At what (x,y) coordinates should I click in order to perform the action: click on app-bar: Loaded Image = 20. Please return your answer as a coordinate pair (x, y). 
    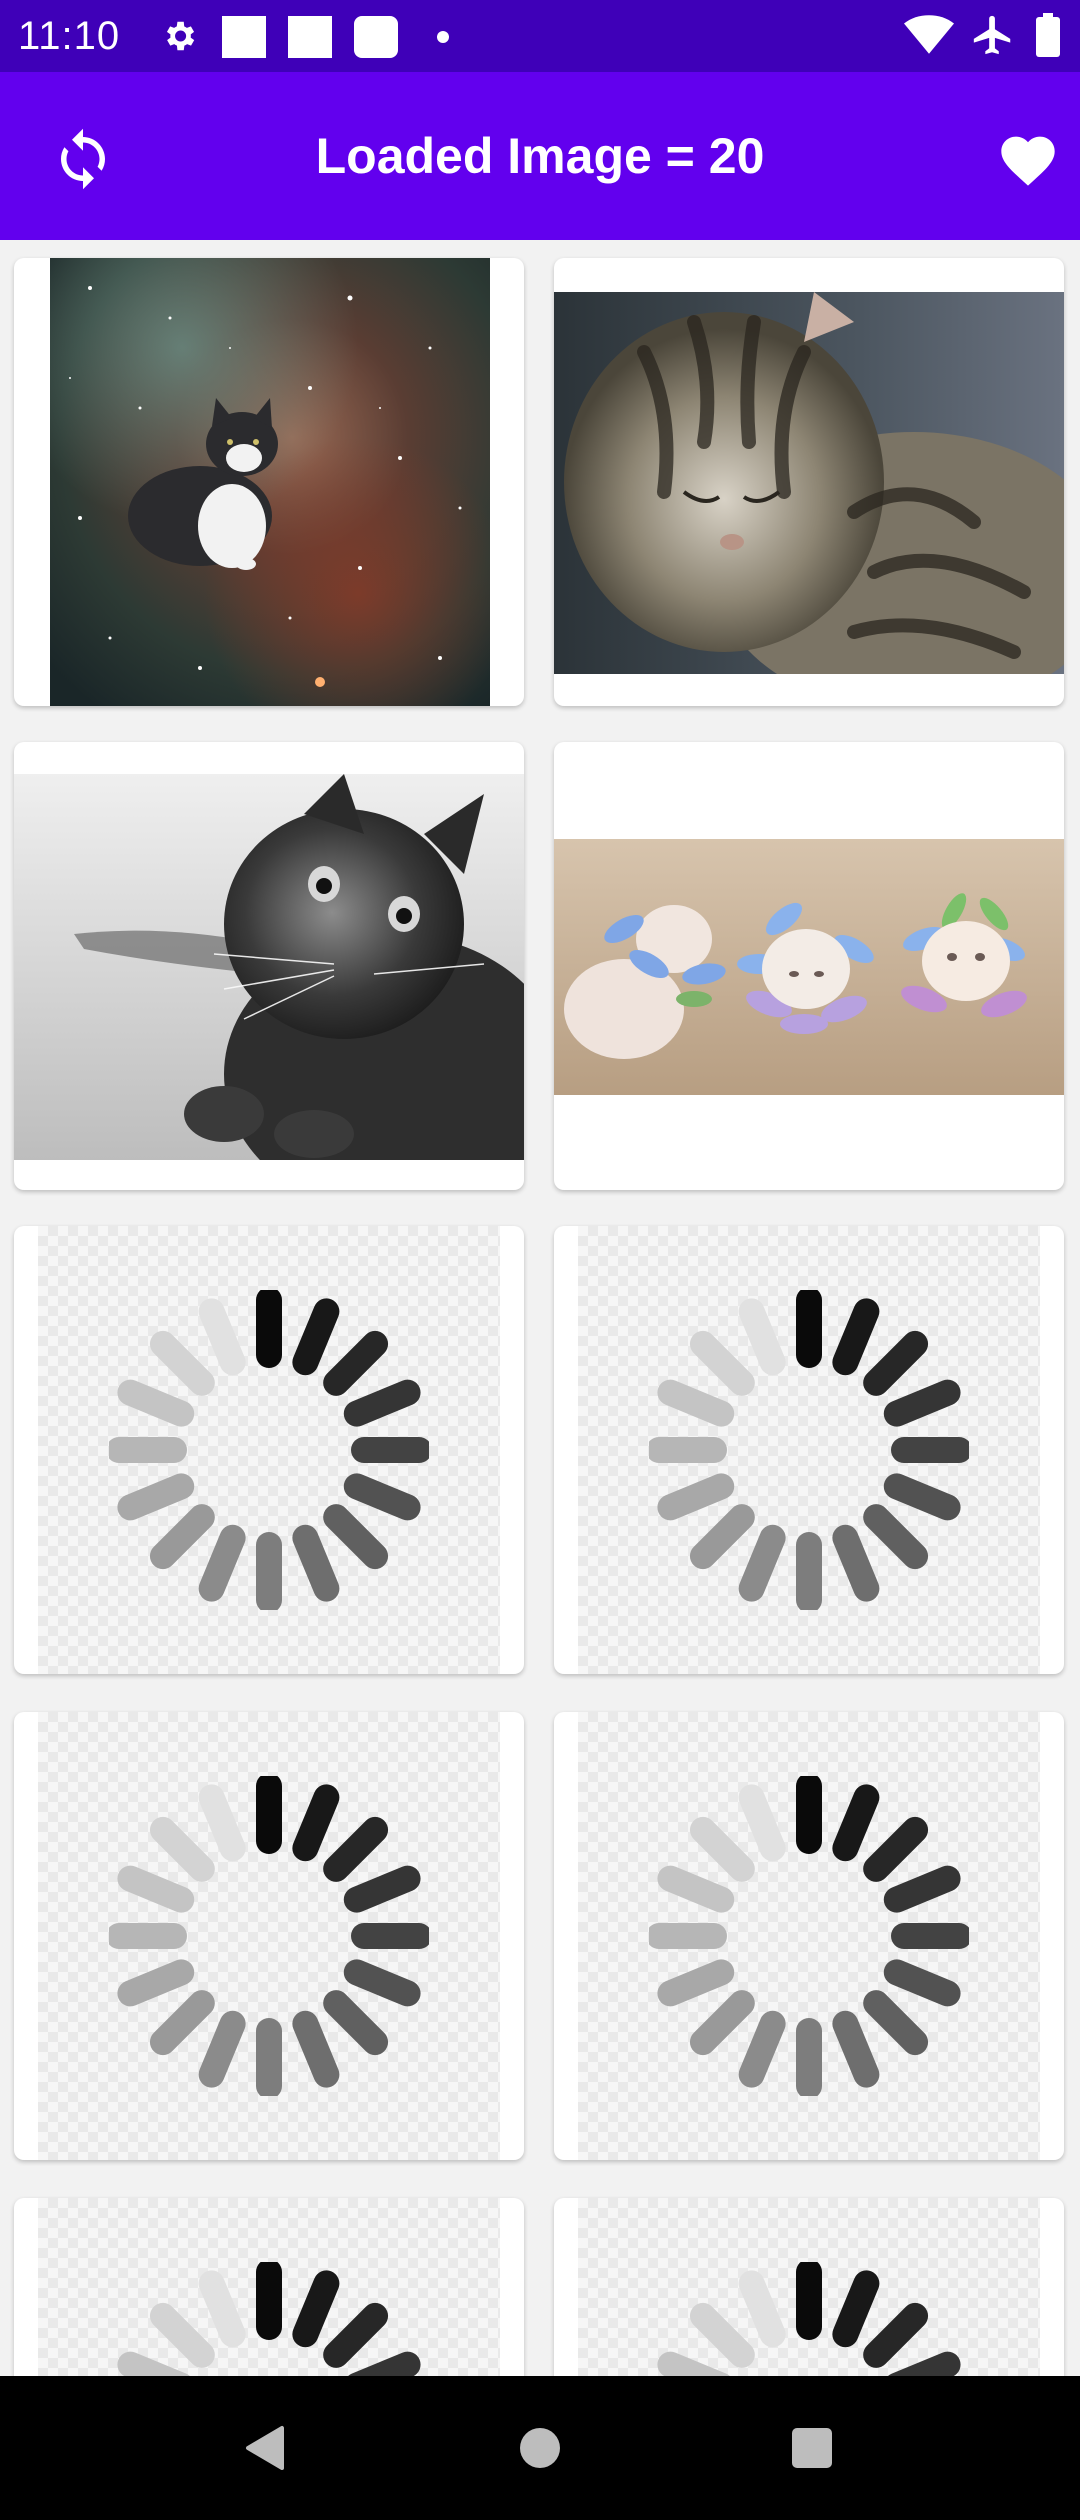
    Looking at the image, I should click on (540, 156).